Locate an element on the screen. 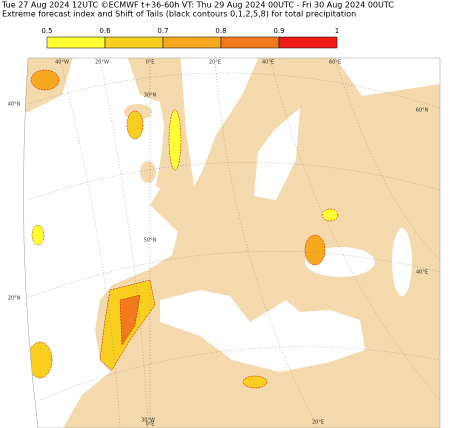  colorbar-tick-label: 0.5 is located at coordinates (46, 31).